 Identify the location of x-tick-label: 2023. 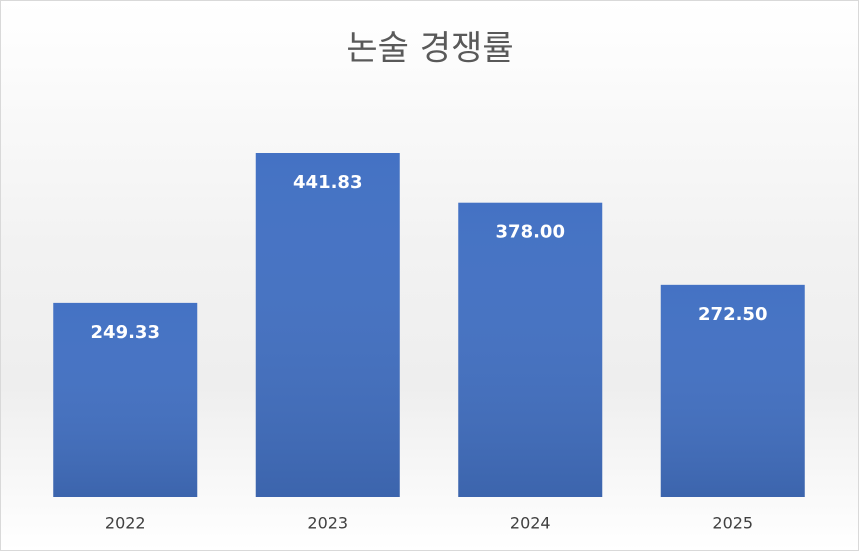
(327, 523).